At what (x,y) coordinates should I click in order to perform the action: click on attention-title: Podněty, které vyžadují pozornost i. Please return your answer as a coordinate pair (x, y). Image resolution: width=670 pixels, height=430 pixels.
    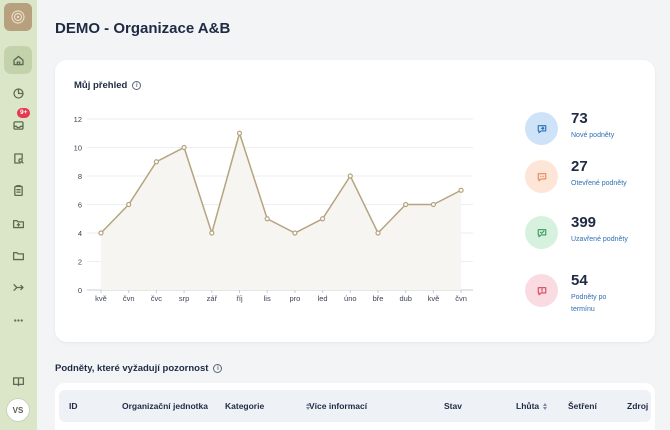
    Looking at the image, I should click on (139, 368).